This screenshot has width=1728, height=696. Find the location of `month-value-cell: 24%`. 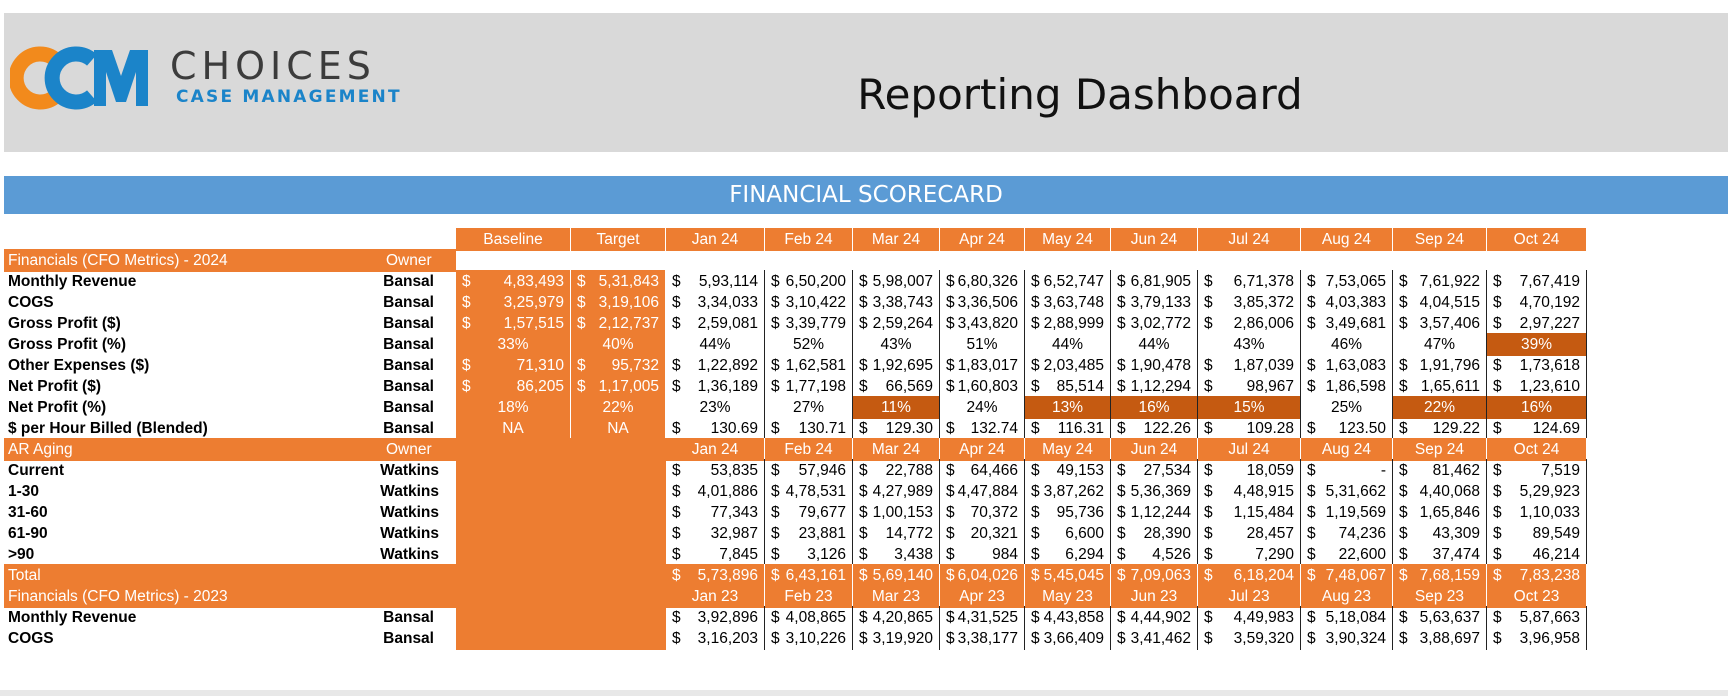

month-value-cell: 24% is located at coordinates (982, 407).